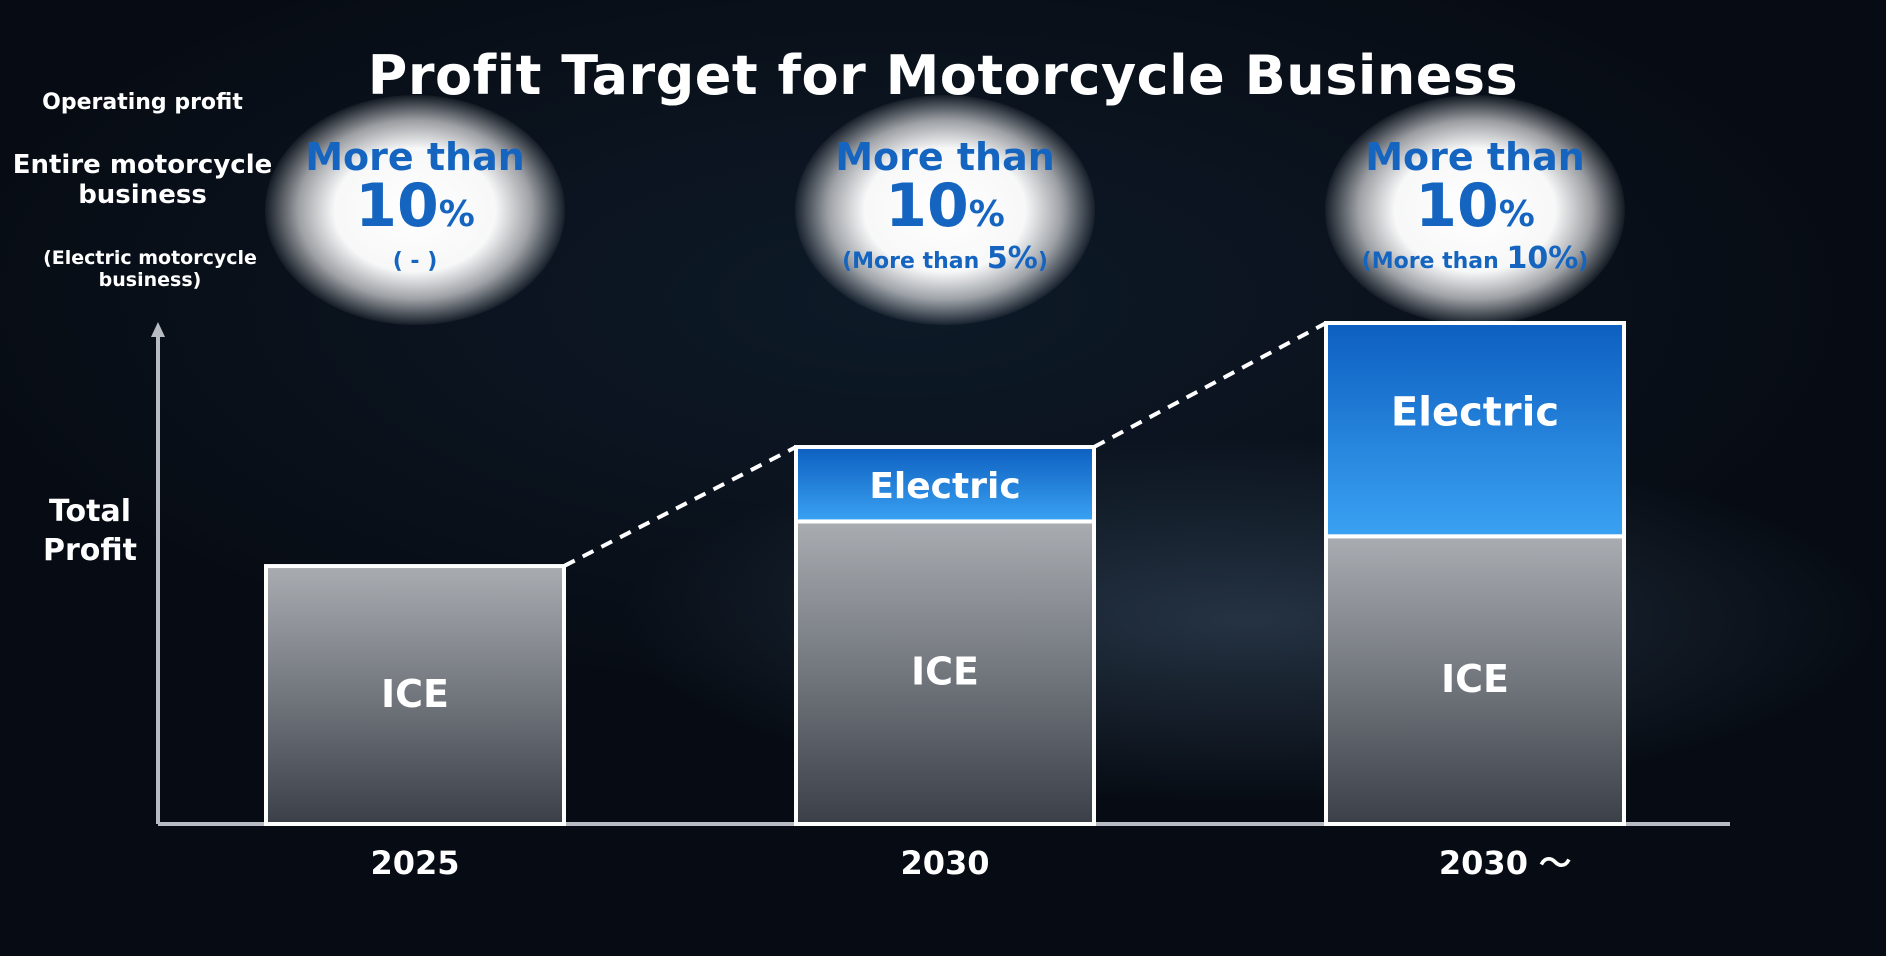 This screenshot has width=1886, height=956. Describe the element at coordinates (142, 180) in the screenshot. I see `entire-business-label: Entire motorcycle business` at that location.